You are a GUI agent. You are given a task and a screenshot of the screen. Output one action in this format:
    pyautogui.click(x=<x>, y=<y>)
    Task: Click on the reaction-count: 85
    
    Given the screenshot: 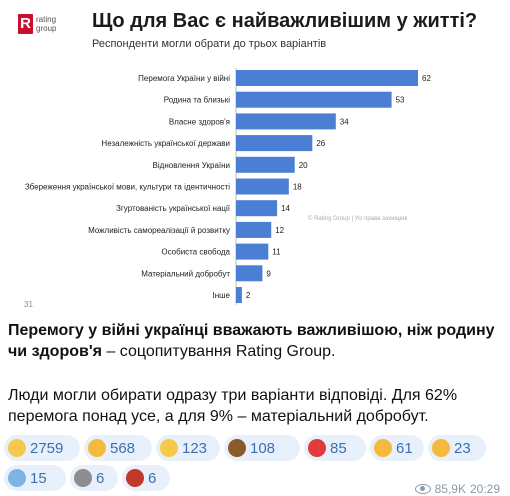 What is the action you would take?
    pyautogui.click(x=338, y=448)
    